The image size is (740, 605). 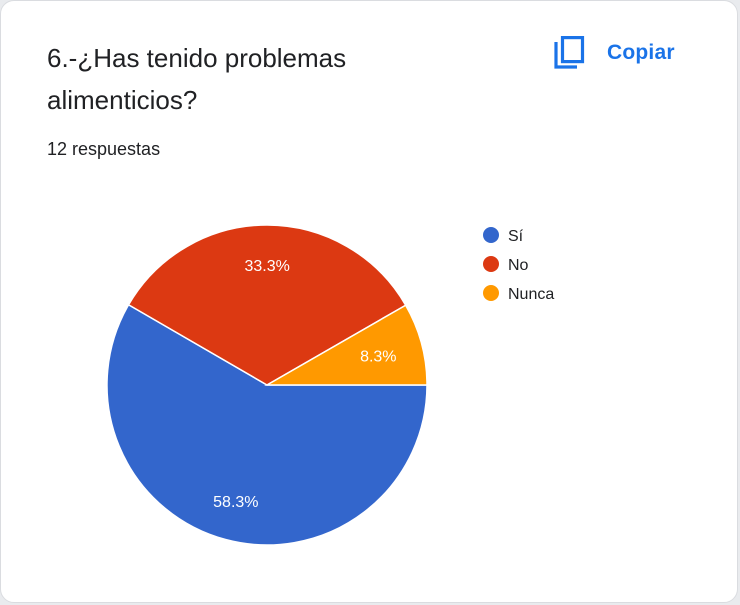 What do you see at coordinates (516, 236) in the screenshot?
I see `legend-label-si: Sí` at bounding box center [516, 236].